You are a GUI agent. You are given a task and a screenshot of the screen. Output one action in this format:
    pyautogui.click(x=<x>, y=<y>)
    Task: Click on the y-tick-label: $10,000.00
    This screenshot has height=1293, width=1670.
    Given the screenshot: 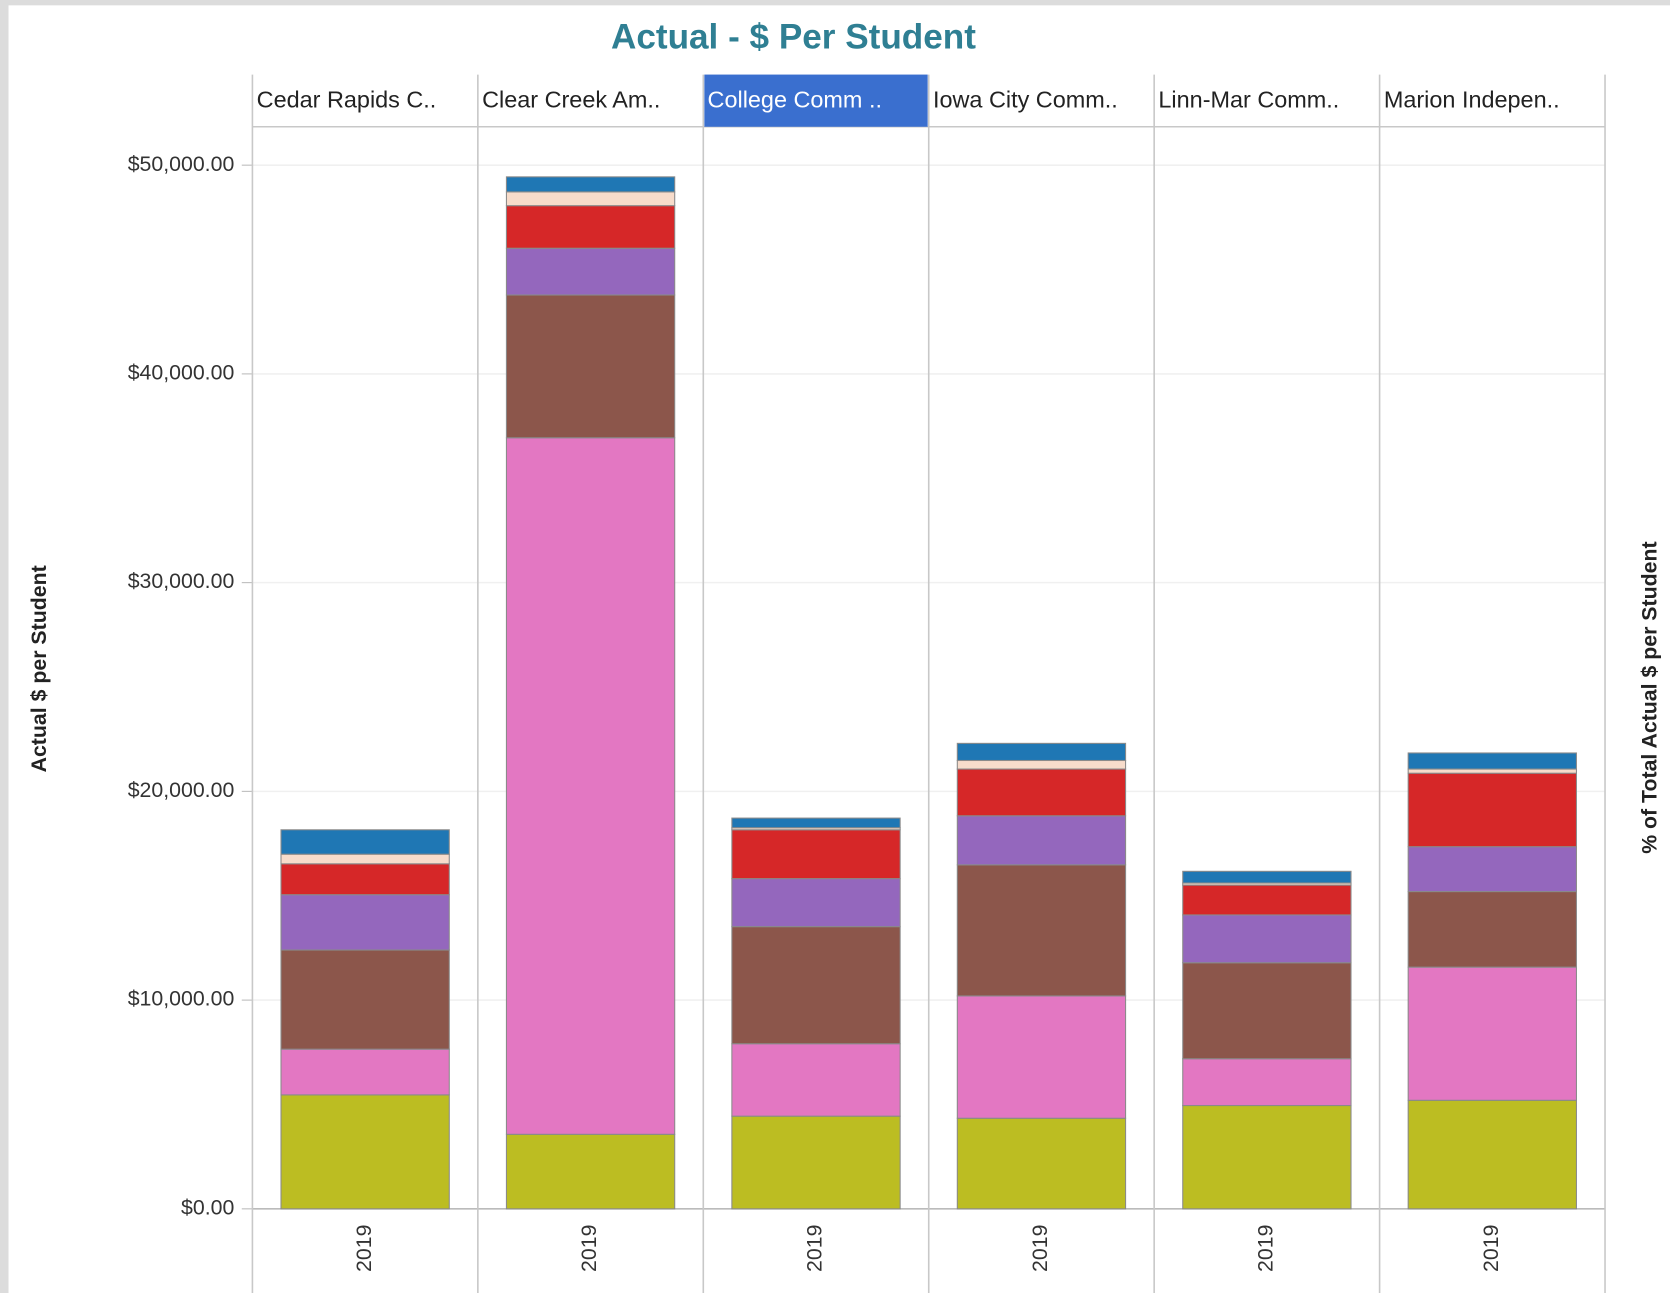 What is the action you would take?
    pyautogui.click(x=181, y=999)
    